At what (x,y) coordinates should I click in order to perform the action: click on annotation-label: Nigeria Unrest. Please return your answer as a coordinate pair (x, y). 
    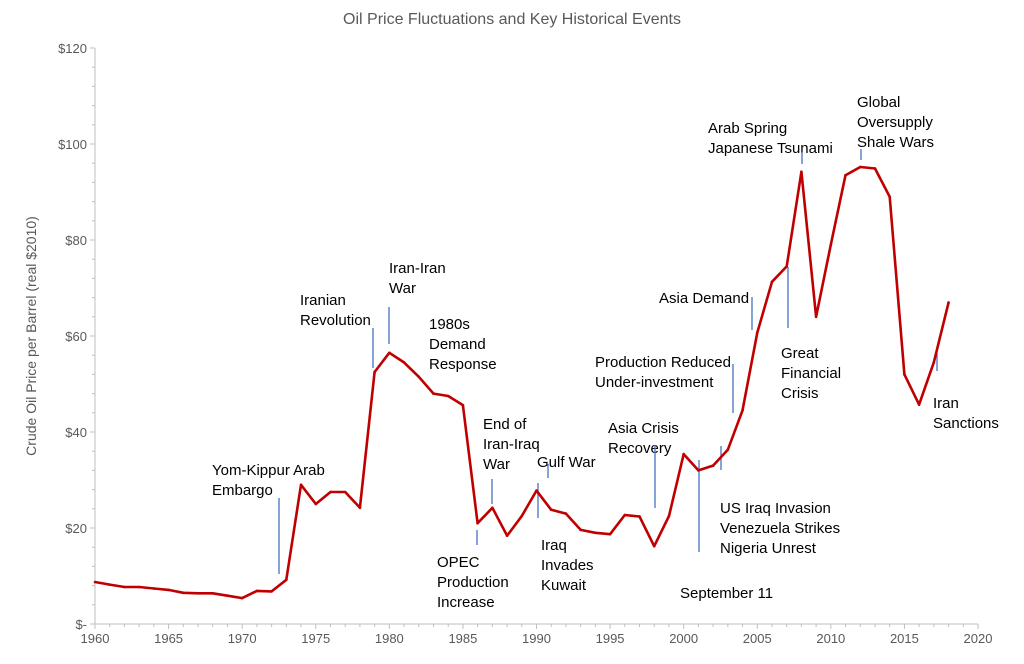
    Looking at the image, I should click on (768, 548).